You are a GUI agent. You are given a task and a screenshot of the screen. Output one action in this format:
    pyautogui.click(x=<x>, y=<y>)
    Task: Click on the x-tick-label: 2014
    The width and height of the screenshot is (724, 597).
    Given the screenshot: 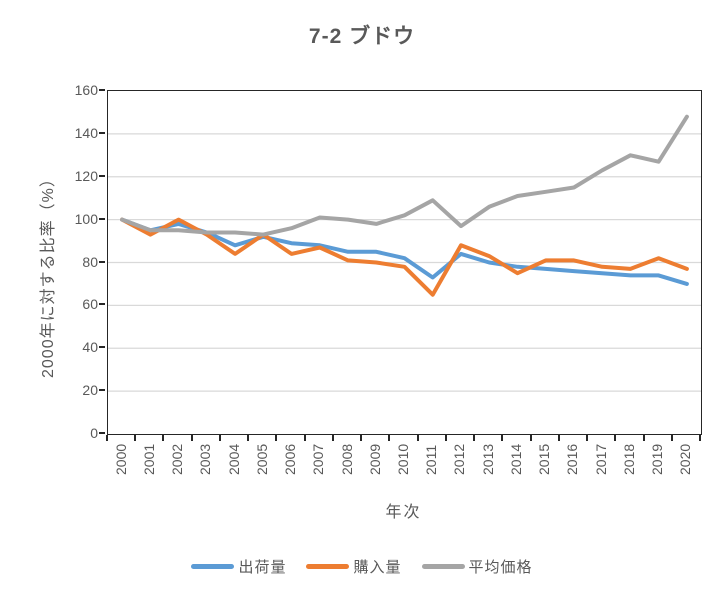 What is the action you would take?
    pyautogui.click(x=515, y=459)
    